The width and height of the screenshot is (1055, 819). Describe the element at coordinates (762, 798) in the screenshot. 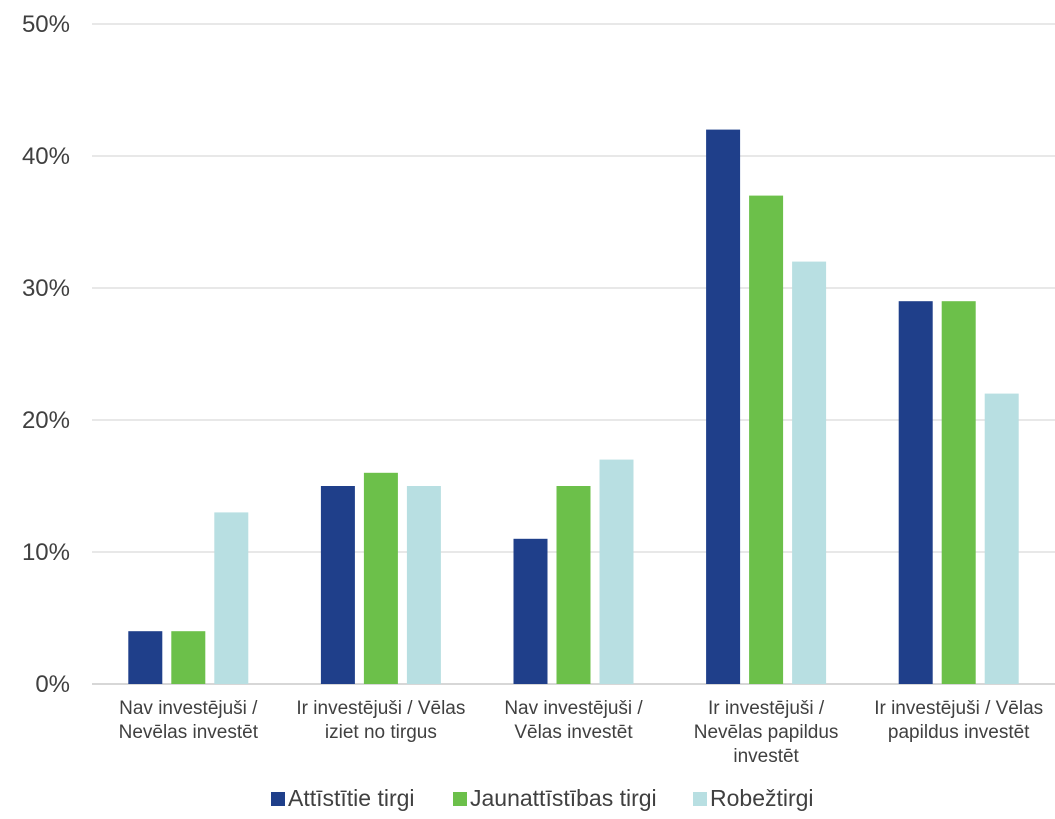

I see `legend-label: Robežtirgi` at that location.